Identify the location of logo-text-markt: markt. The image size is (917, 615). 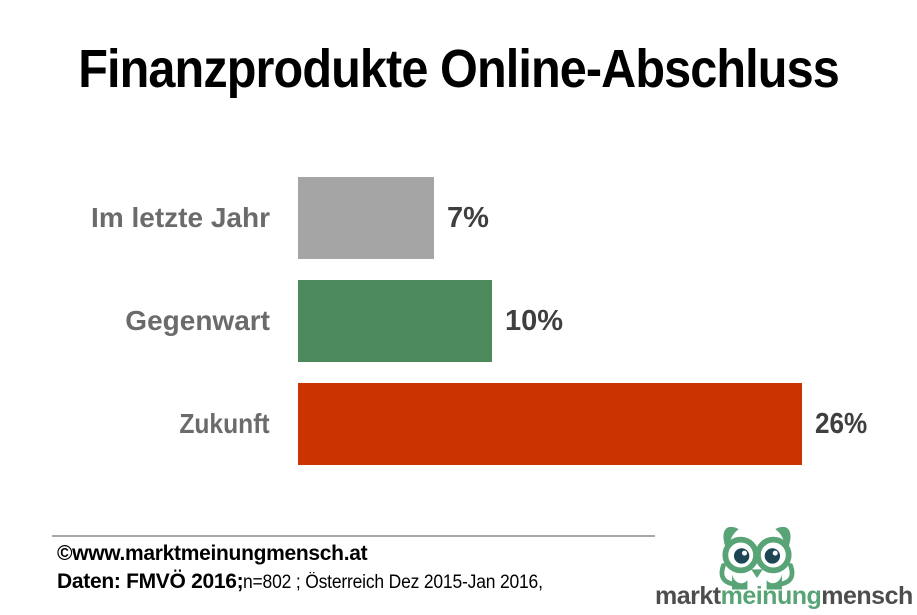
(688, 596).